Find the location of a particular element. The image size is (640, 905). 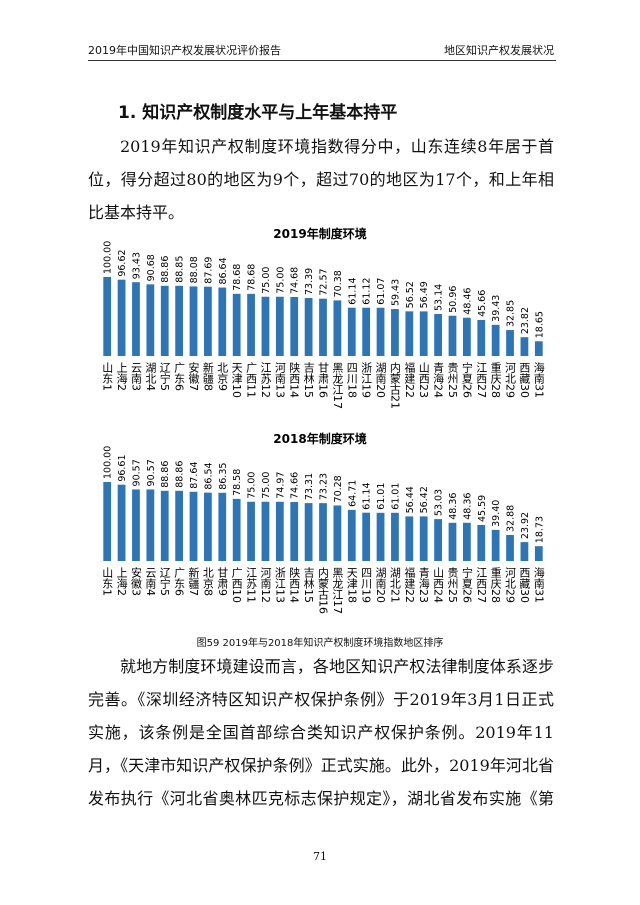

value-label: 86.64 is located at coordinates (223, 270).